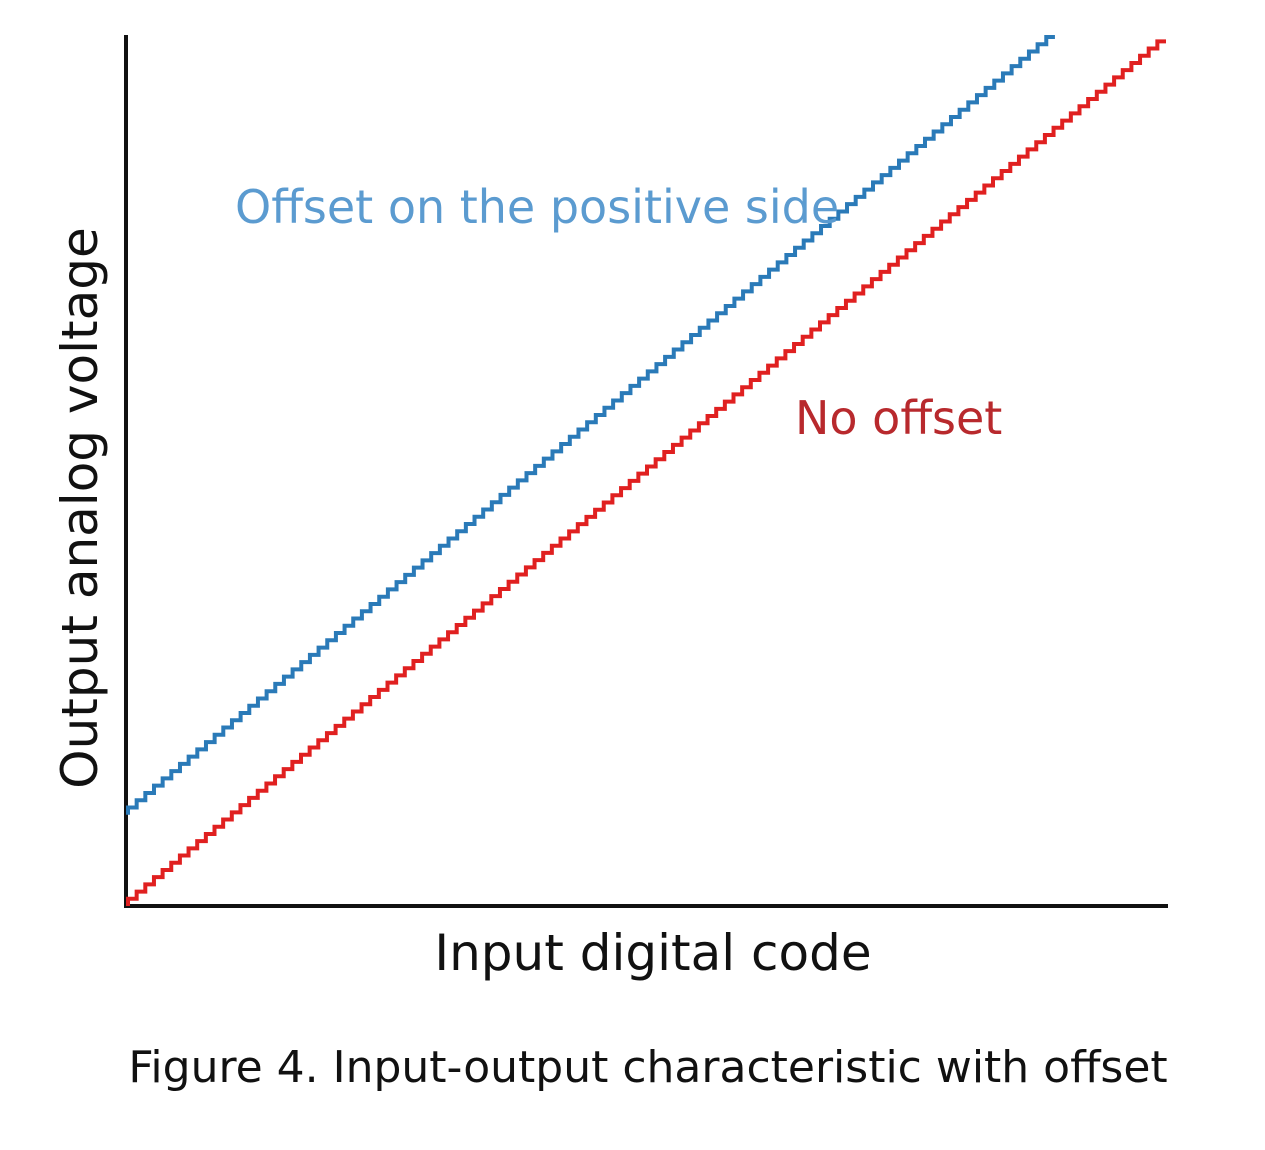 Image resolution: width=1265 pixels, height=1150 pixels. What do you see at coordinates (537, 207) in the screenshot?
I see `series-label-offset-positive: Offset on the positive side` at bounding box center [537, 207].